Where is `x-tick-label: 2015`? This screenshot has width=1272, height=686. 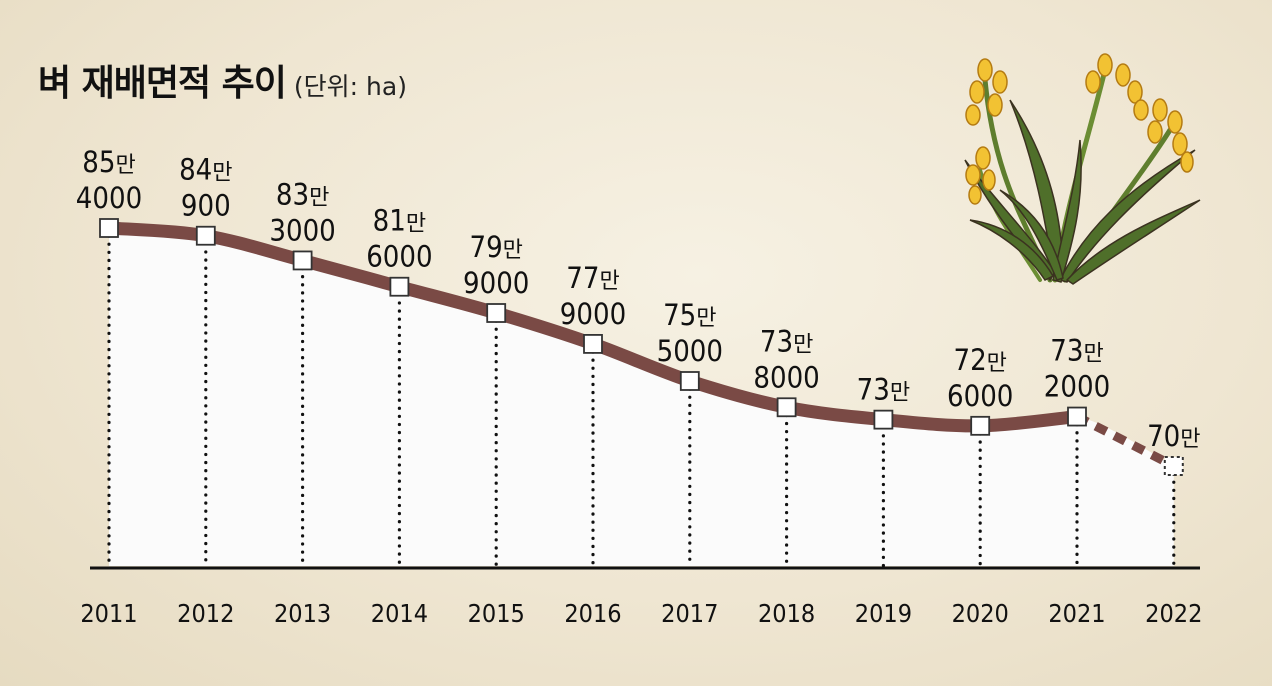 x-tick-label: 2015 is located at coordinates (496, 613).